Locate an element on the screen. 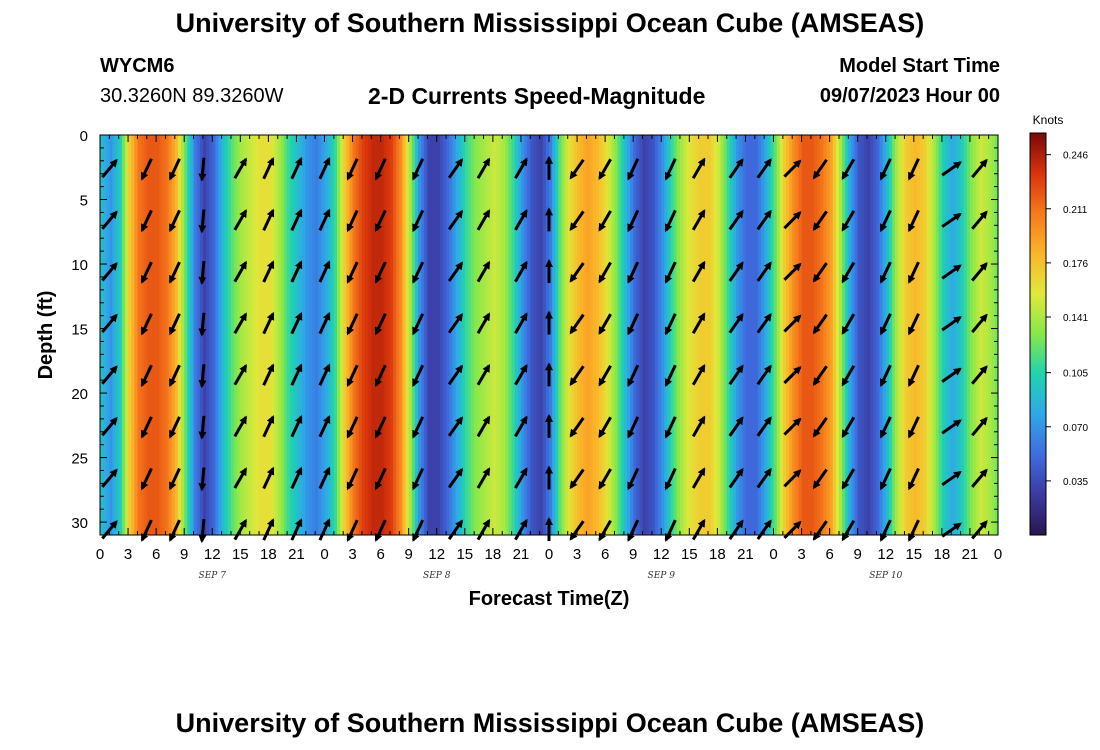 This screenshot has width=1100, height=750. y-tick-label: 15 is located at coordinates (79, 330).